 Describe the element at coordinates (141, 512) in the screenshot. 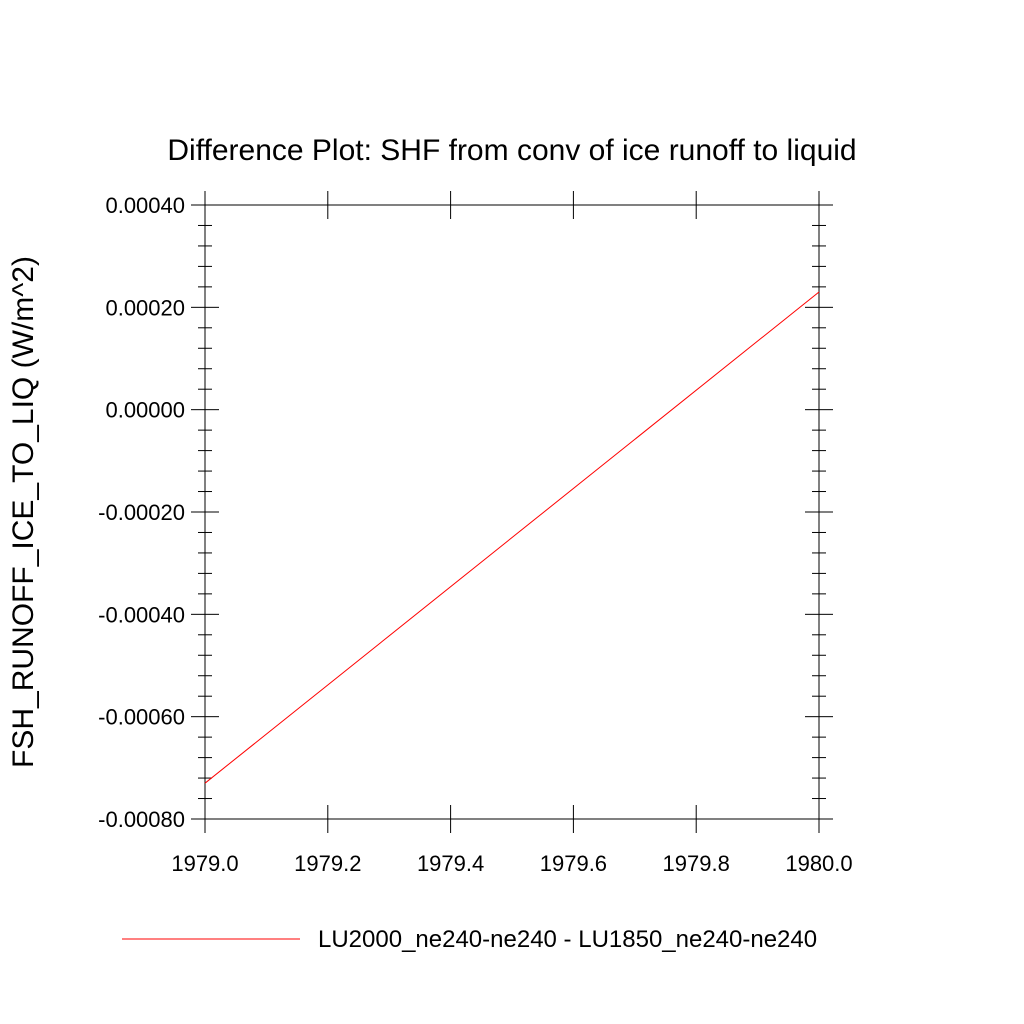

I see `y-tick-label: -0.00020` at that location.